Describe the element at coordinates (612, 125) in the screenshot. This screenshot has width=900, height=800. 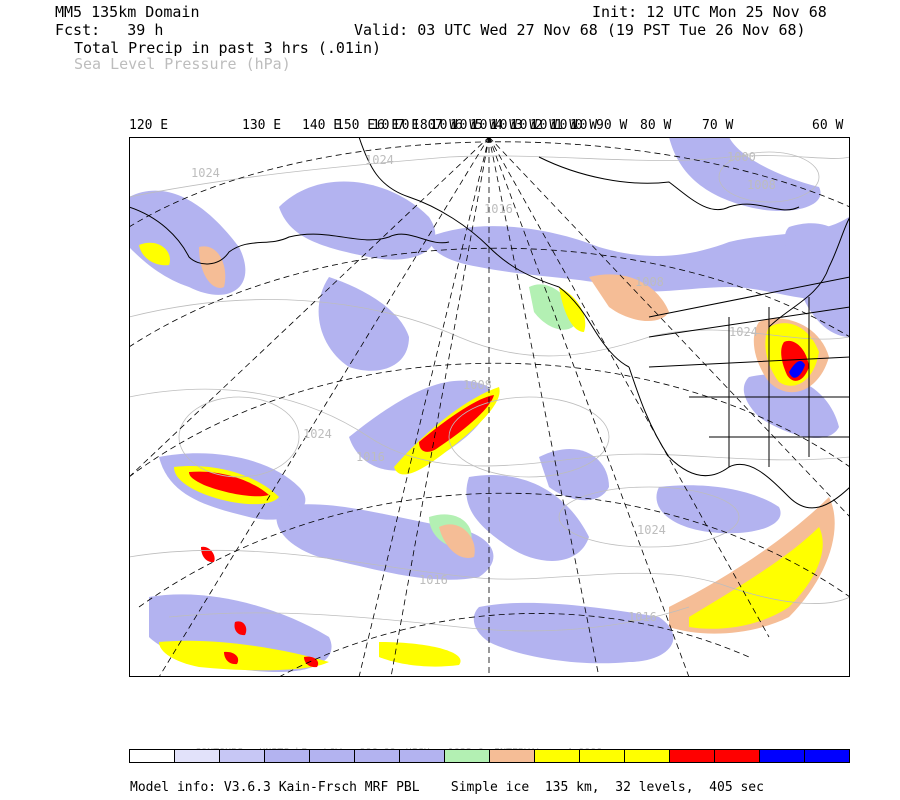
I see `lon-label: 90 W` at that location.